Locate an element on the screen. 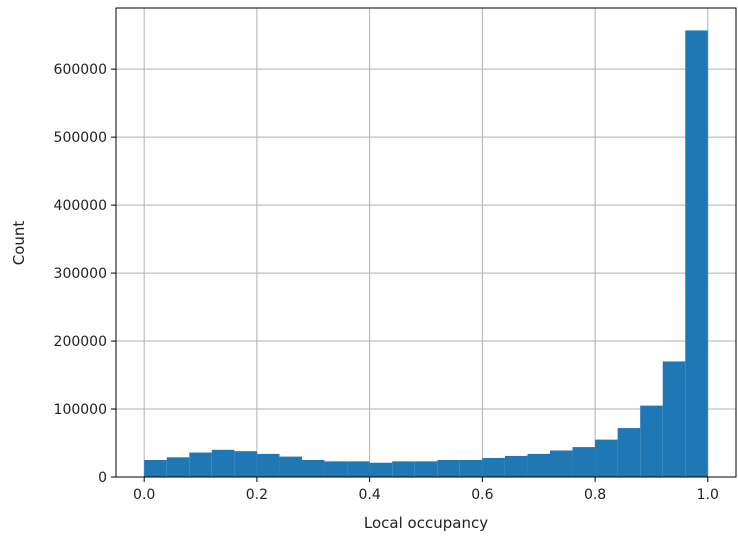  x-tick-label: 0.6 is located at coordinates (482, 495).